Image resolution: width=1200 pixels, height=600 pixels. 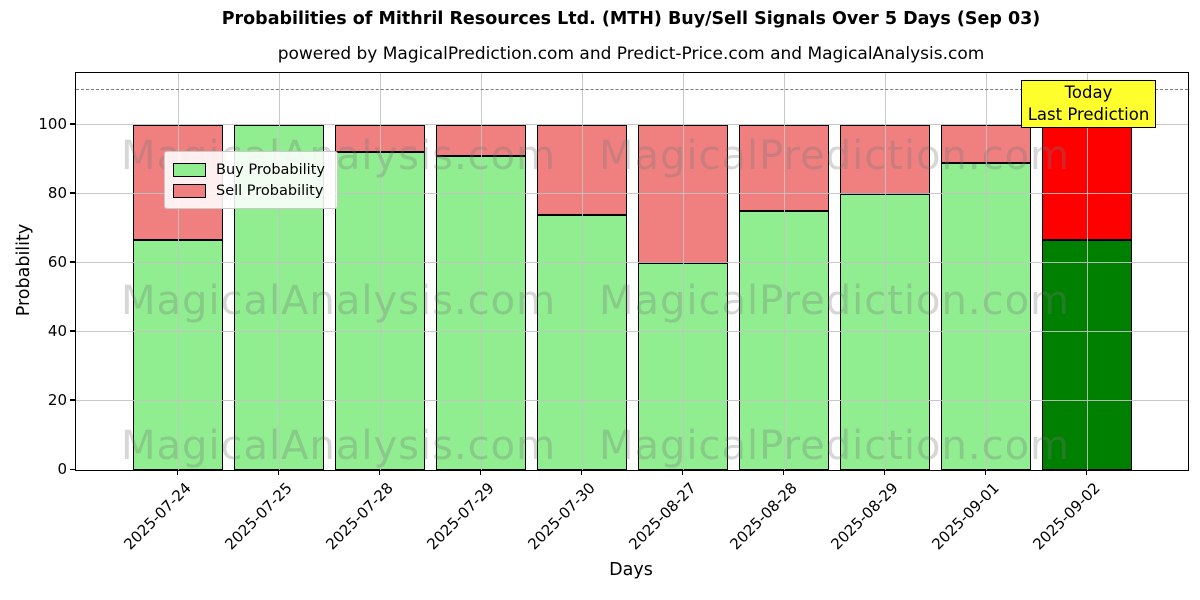 What do you see at coordinates (258, 516) in the screenshot?
I see `x-tick-label: 2025-07-25` at bounding box center [258, 516].